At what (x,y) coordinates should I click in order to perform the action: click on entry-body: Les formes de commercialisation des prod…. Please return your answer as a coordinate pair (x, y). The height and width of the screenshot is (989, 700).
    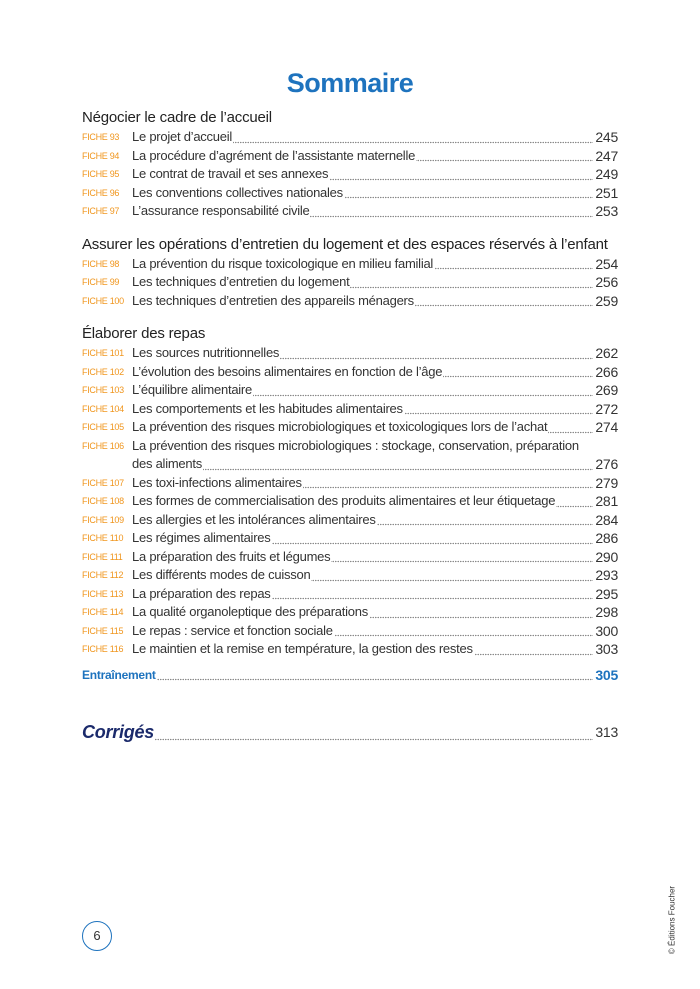
    Looking at the image, I should click on (375, 501).